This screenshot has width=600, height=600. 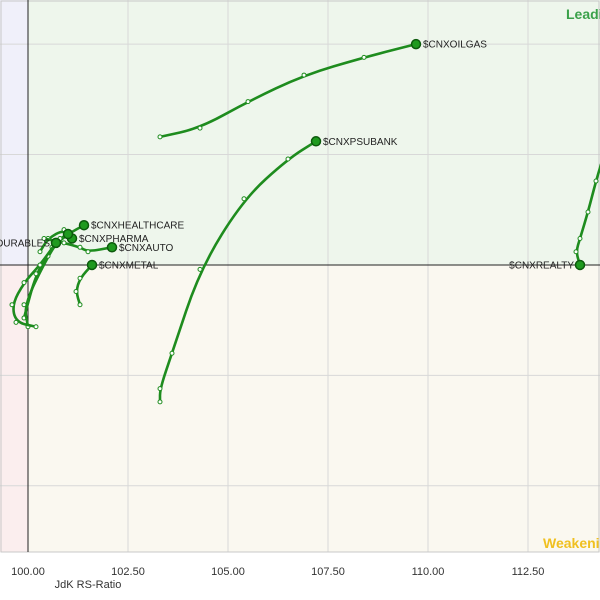 What do you see at coordinates (137, 226) in the screenshot?
I see `series-label: $CNXHEALTHCARE` at bounding box center [137, 226].